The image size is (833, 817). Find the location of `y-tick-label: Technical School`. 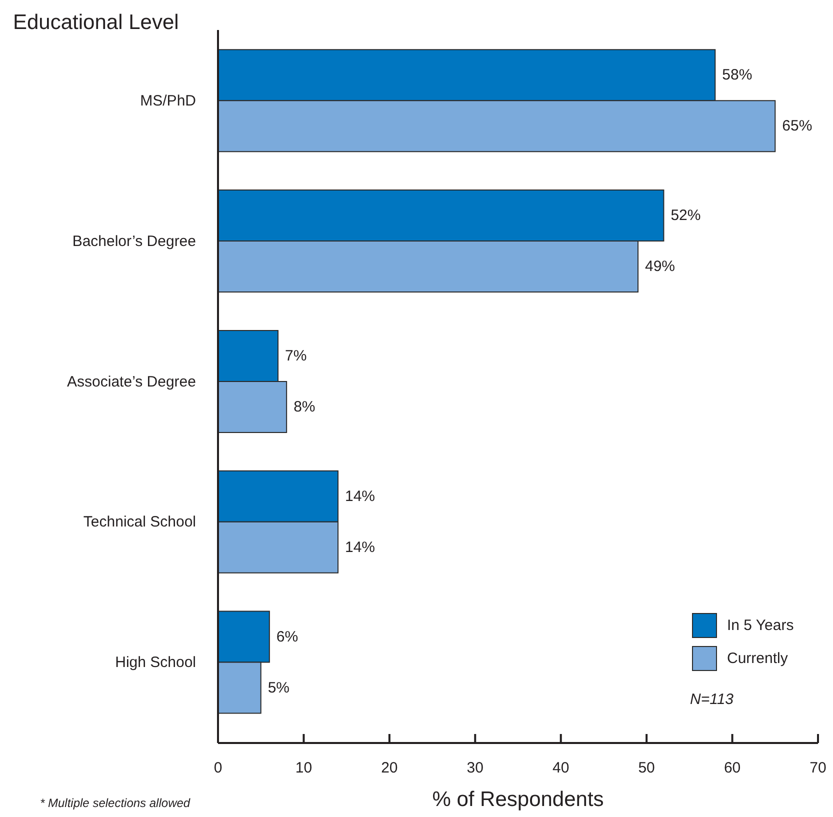

y-tick-label: Technical School is located at coordinates (139, 522).